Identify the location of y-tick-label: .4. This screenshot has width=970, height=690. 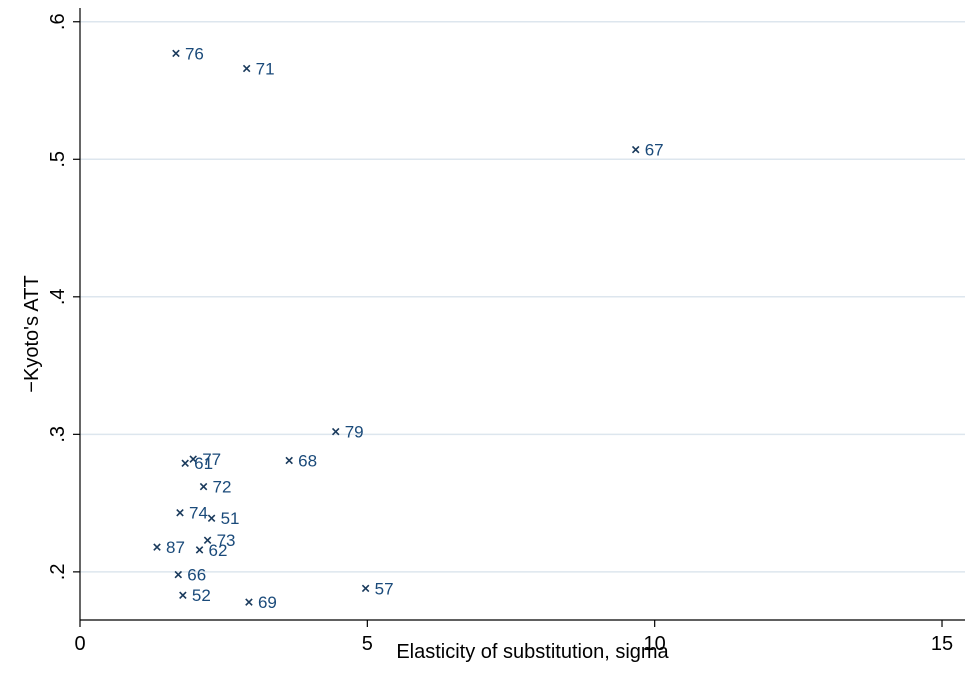
(58, 296).